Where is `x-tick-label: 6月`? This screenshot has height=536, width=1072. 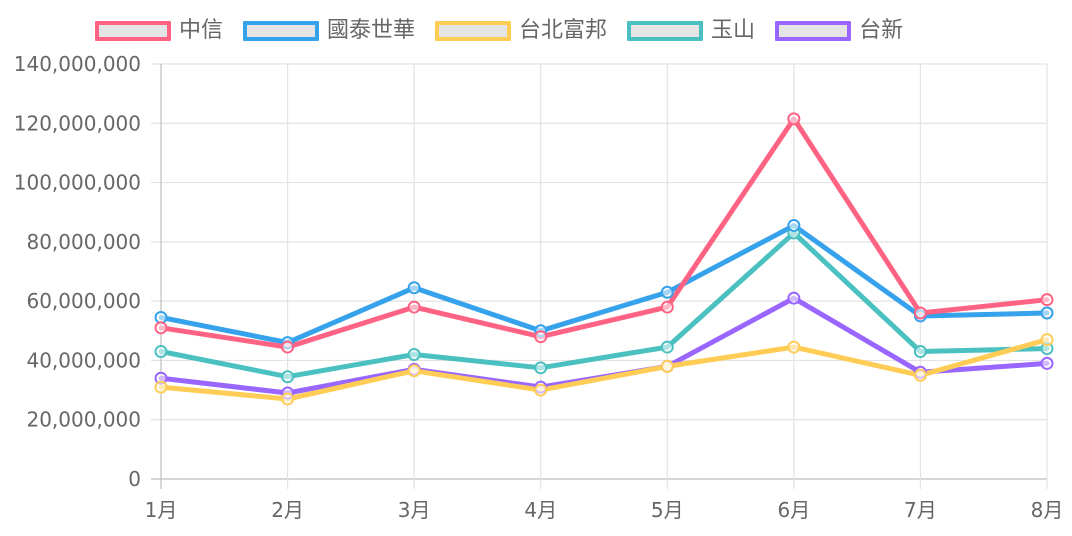
x-tick-label: 6月 is located at coordinates (793, 510).